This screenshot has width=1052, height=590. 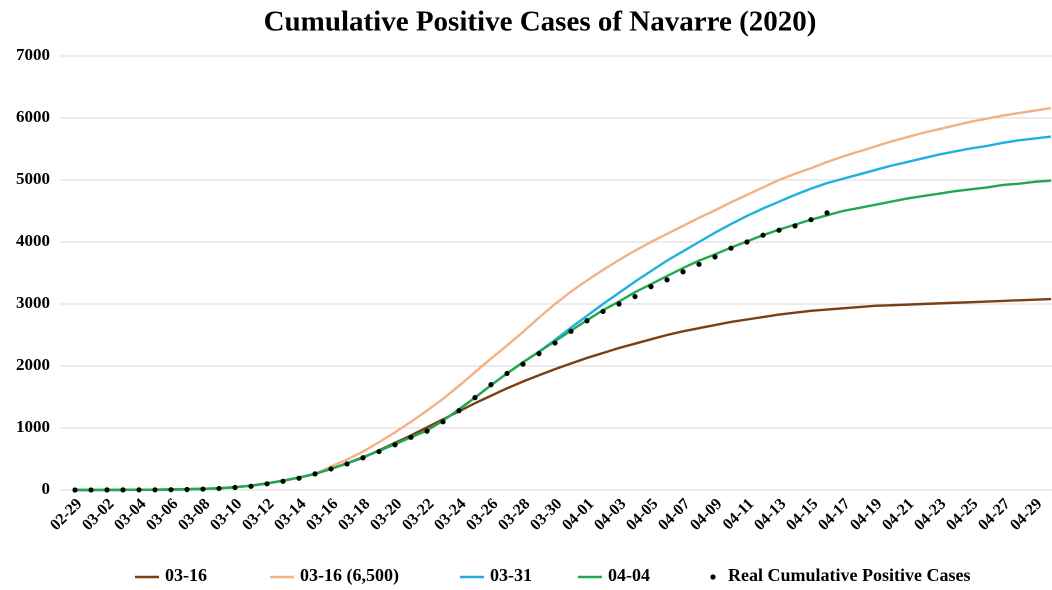 What do you see at coordinates (130, 514) in the screenshot?
I see `x-tick-label: 03-04` at bounding box center [130, 514].